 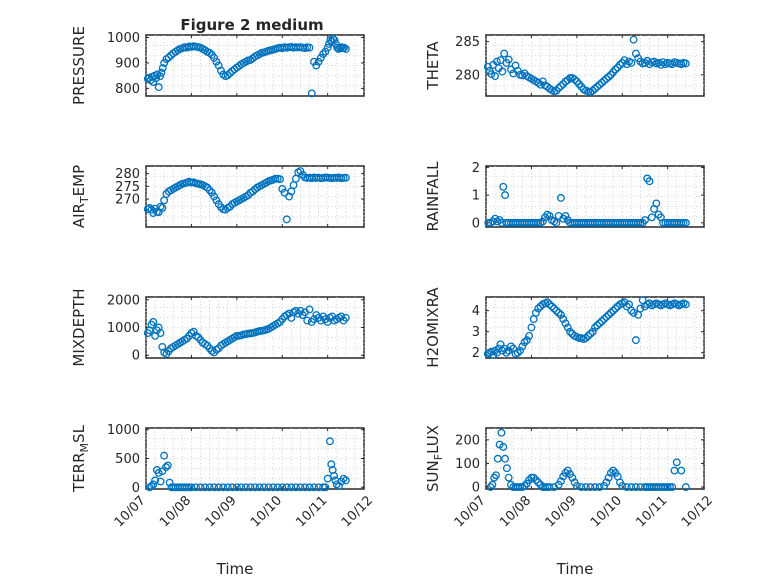 What do you see at coordinates (79, 180) in the screenshot?
I see `y-axis-label-part: EMP` at bounding box center [79, 180].